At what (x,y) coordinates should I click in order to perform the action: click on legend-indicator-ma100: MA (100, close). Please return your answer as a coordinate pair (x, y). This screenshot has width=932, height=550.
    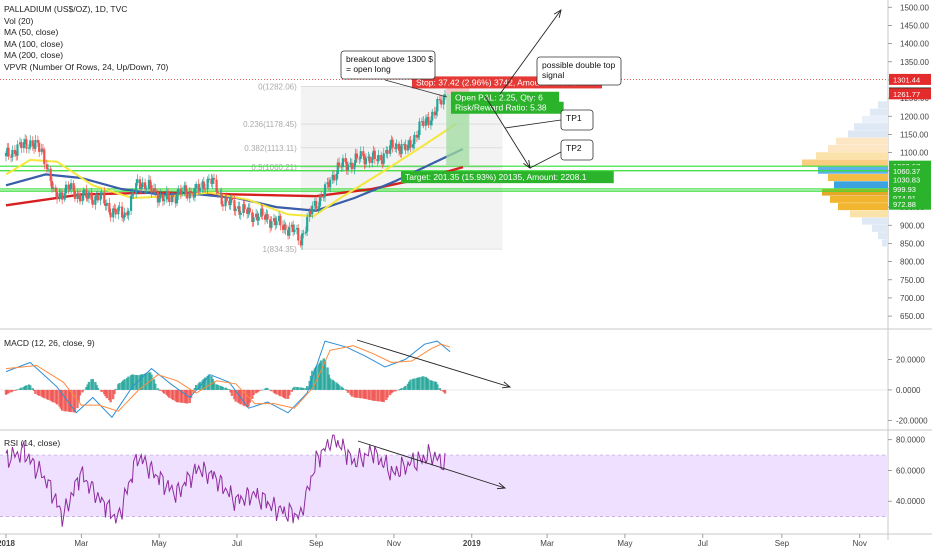
    Looking at the image, I should click on (34, 43).